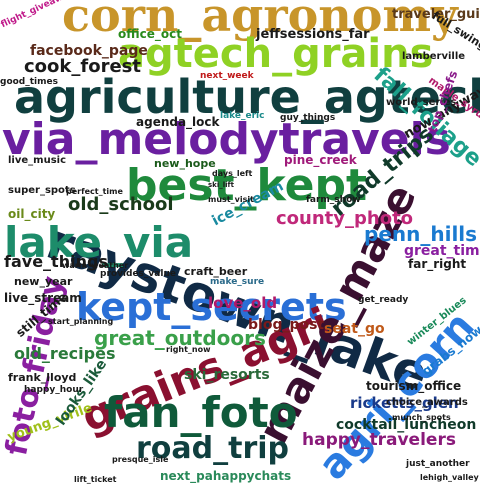 The width and height of the screenshot is (480, 492). I want to click on word: right_now, so click(188, 349).